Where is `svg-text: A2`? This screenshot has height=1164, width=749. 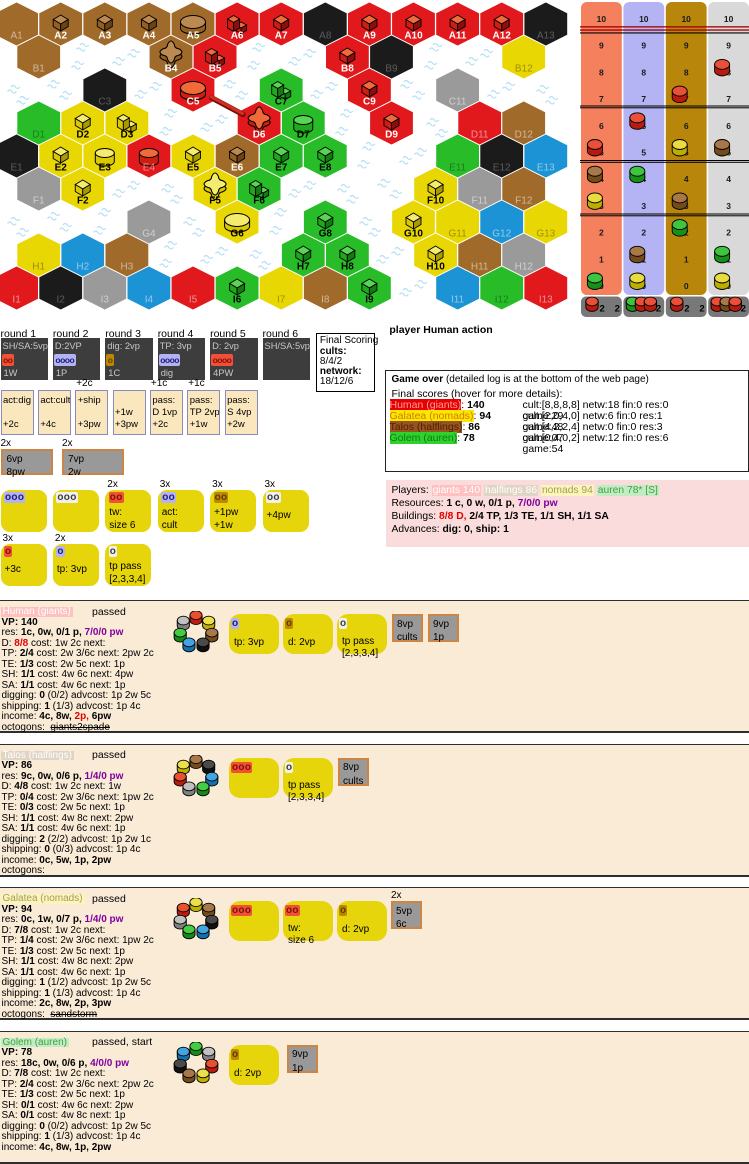 svg-text: A2 is located at coordinates (60, 36).